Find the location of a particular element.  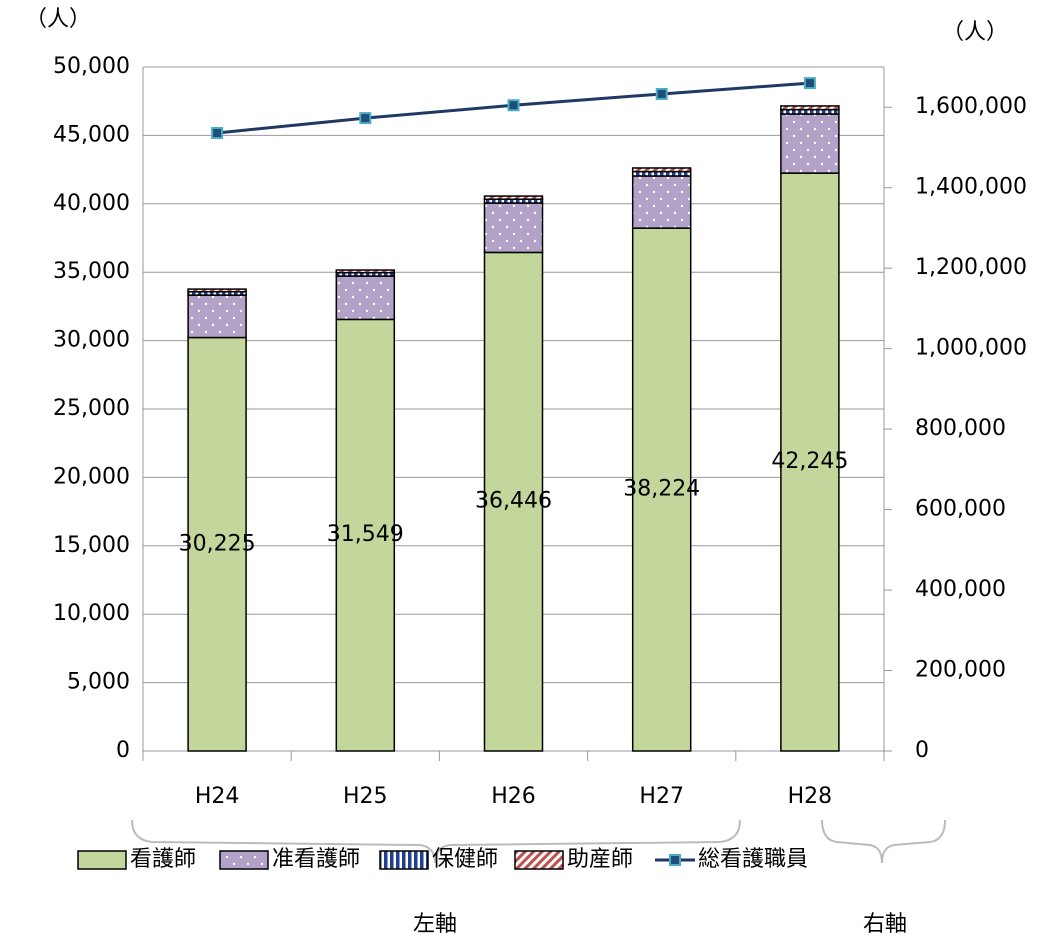

data-label: 42,245 is located at coordinates (809, 461).